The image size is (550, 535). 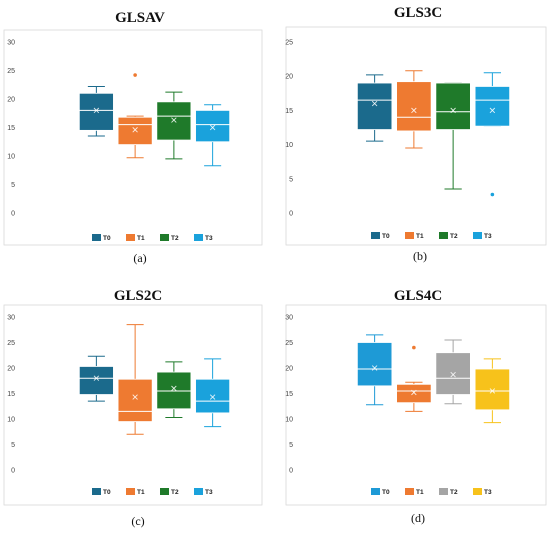 I want to click on chart-title: GLS2C, so click(x=138, y=296).